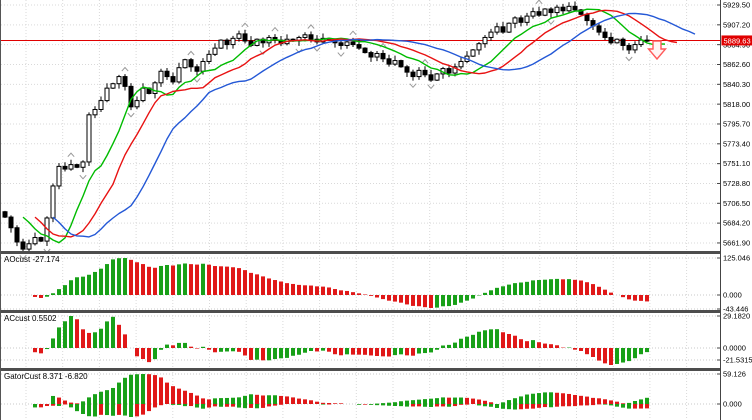 This screenshot has width=752, height=420. I want to click on price-axis-label: 5773.40, so click(736, 143).